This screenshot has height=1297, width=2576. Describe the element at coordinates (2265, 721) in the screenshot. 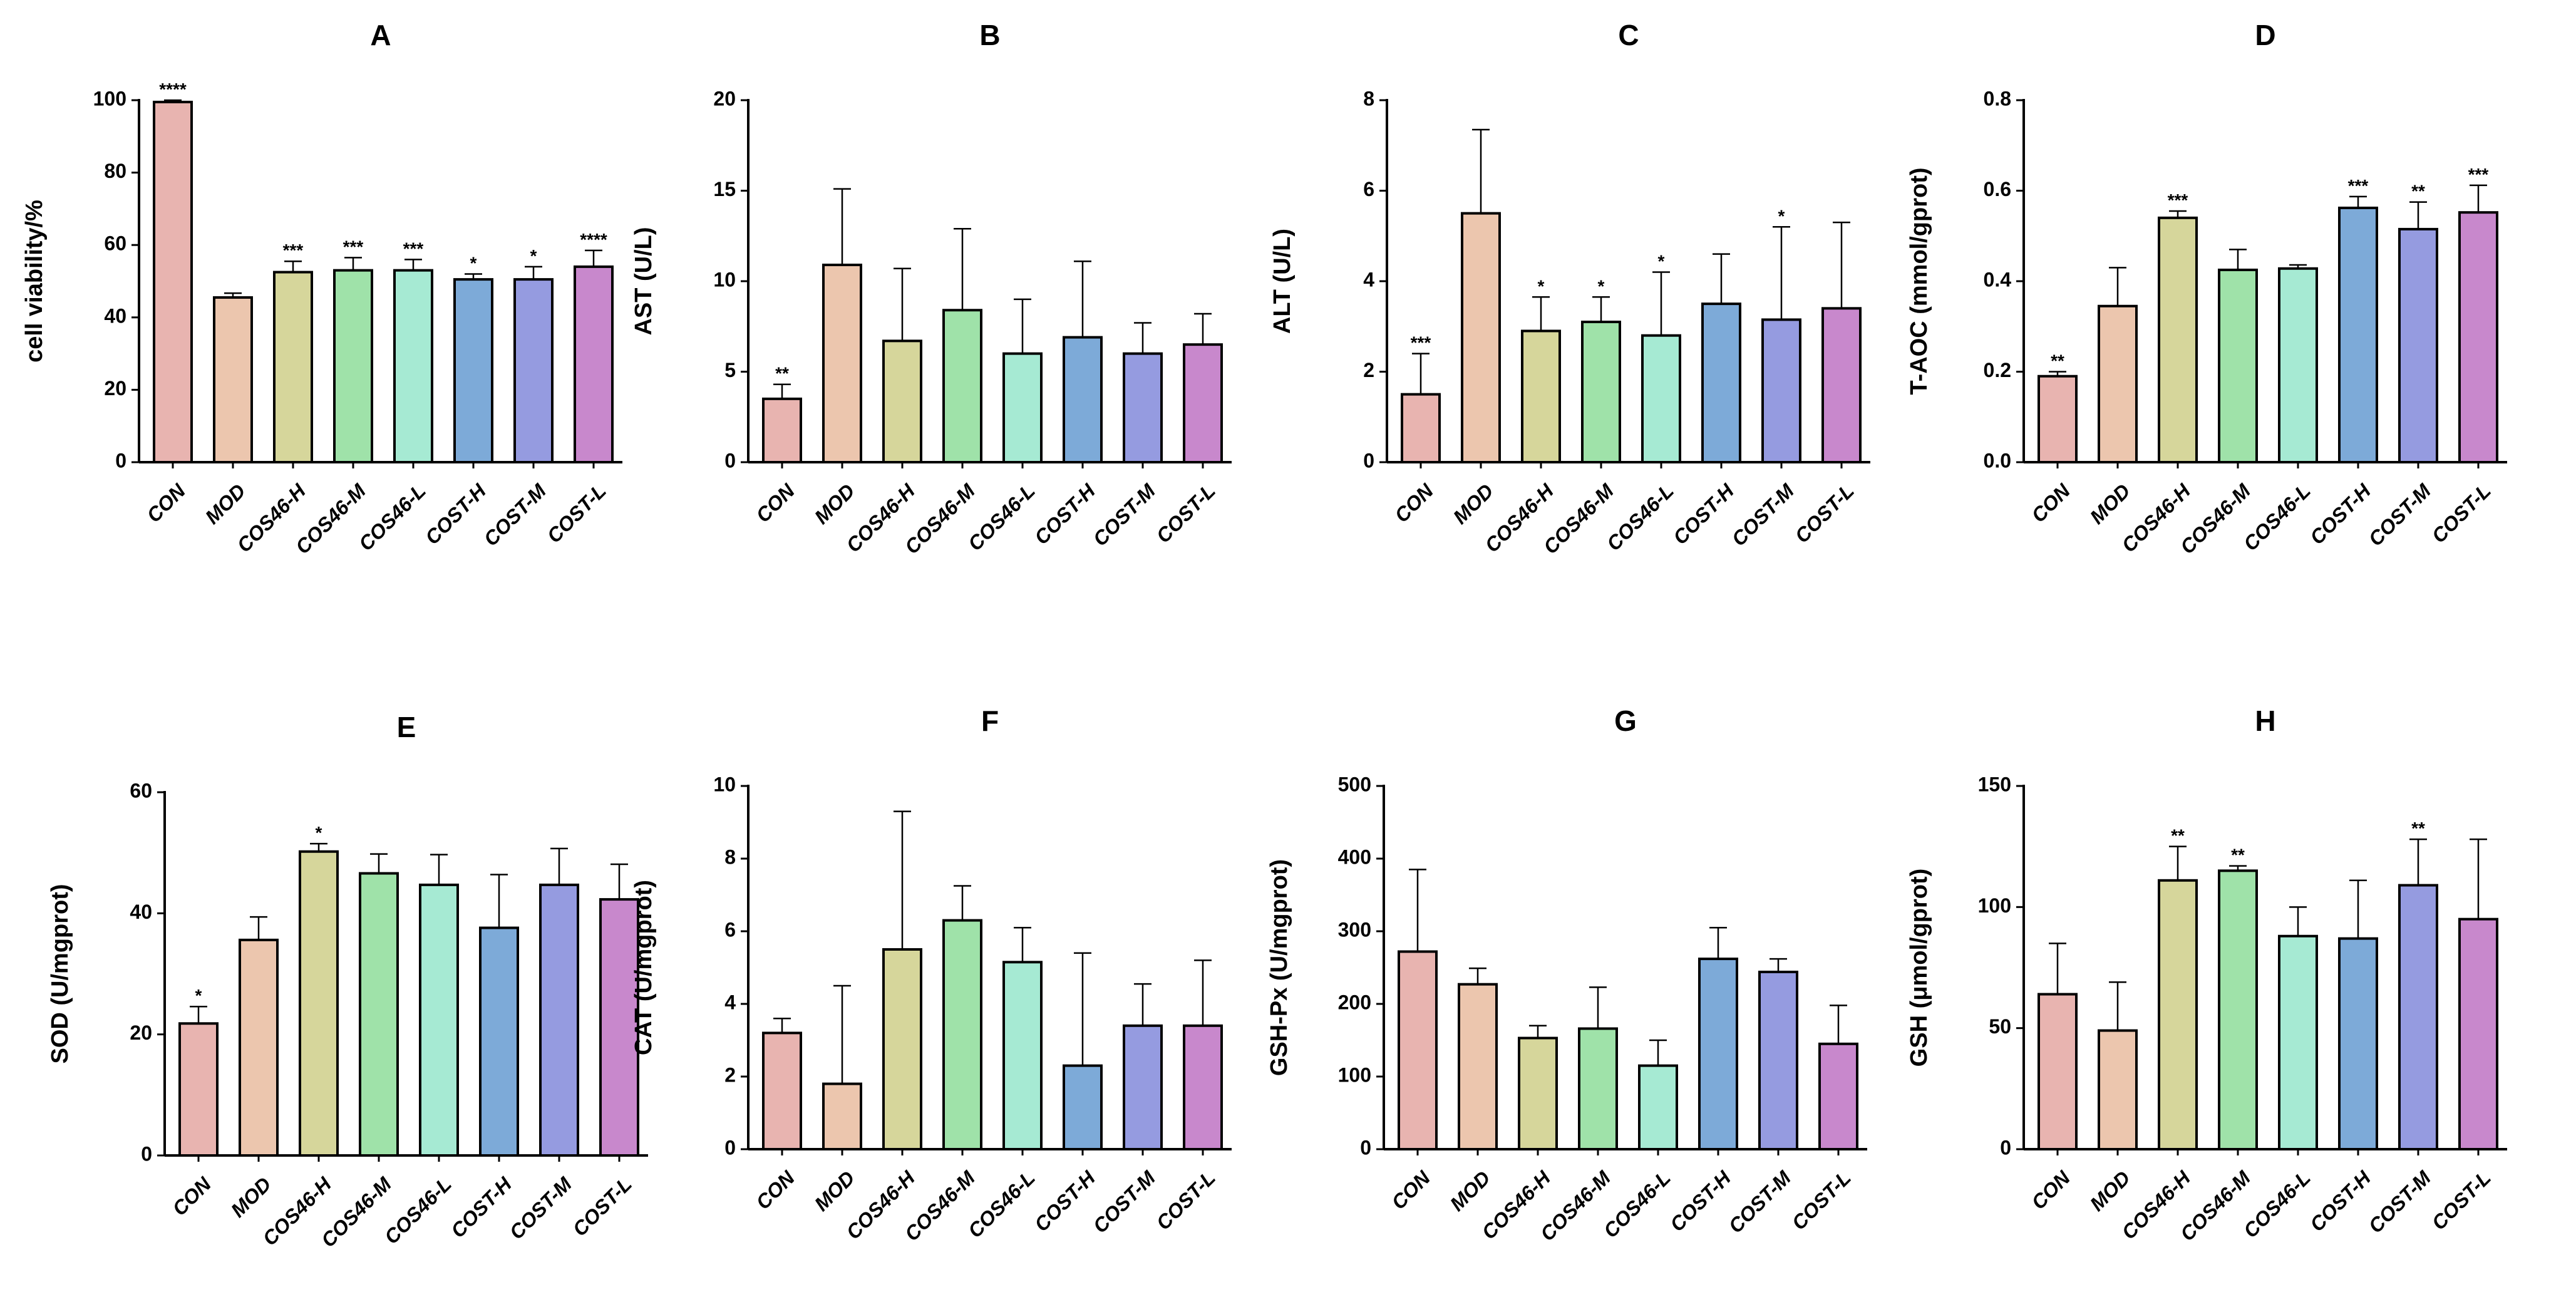

I see `panel-letter-h: H` at that location.